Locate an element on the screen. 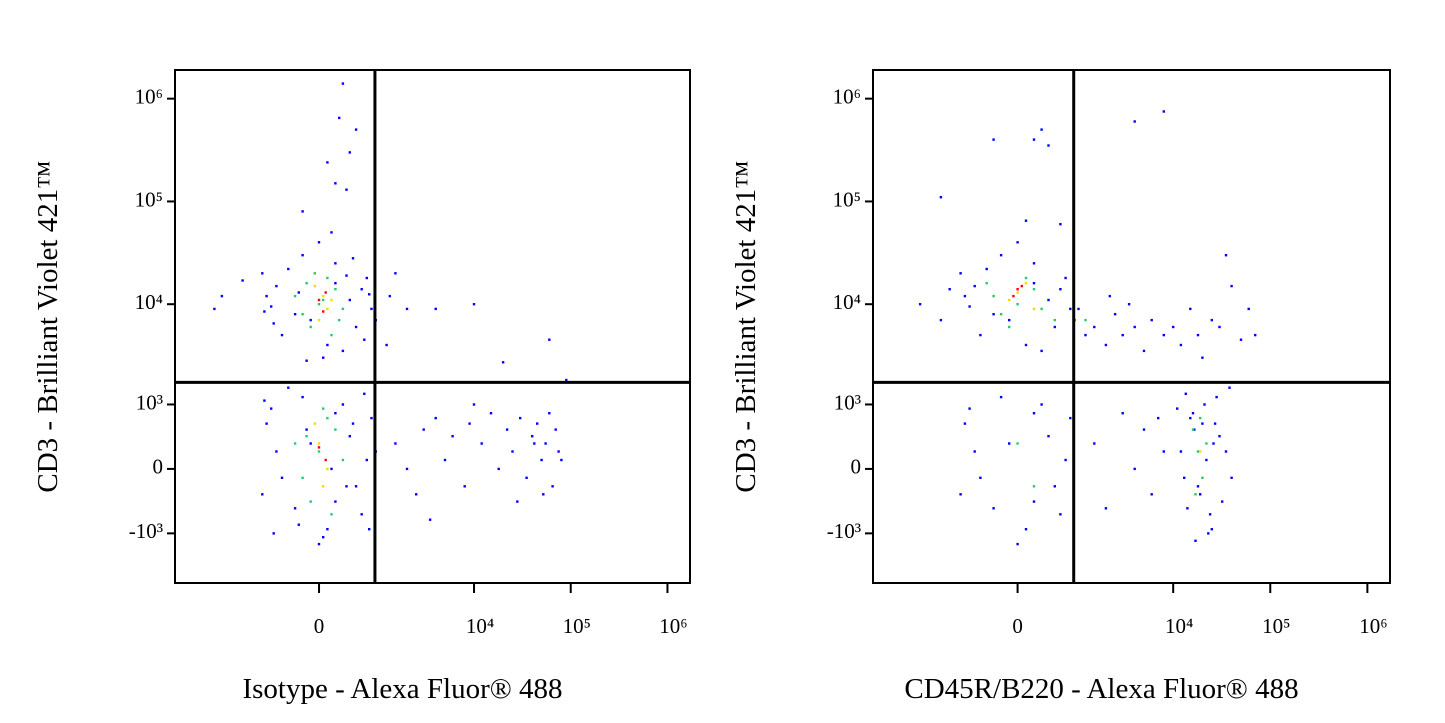 Image resolution: width=1445 pixels, height=723 pixels. y-tick-label: 10⁴ is located at coordinates (847, 302).